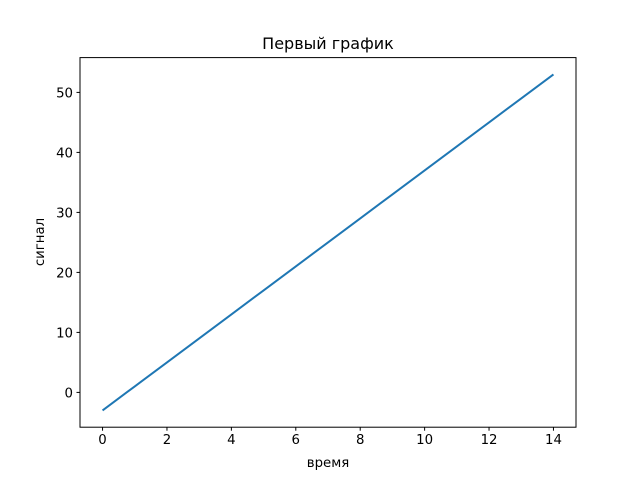  I want to click on x-tick-label: 4, so click(231, 440).